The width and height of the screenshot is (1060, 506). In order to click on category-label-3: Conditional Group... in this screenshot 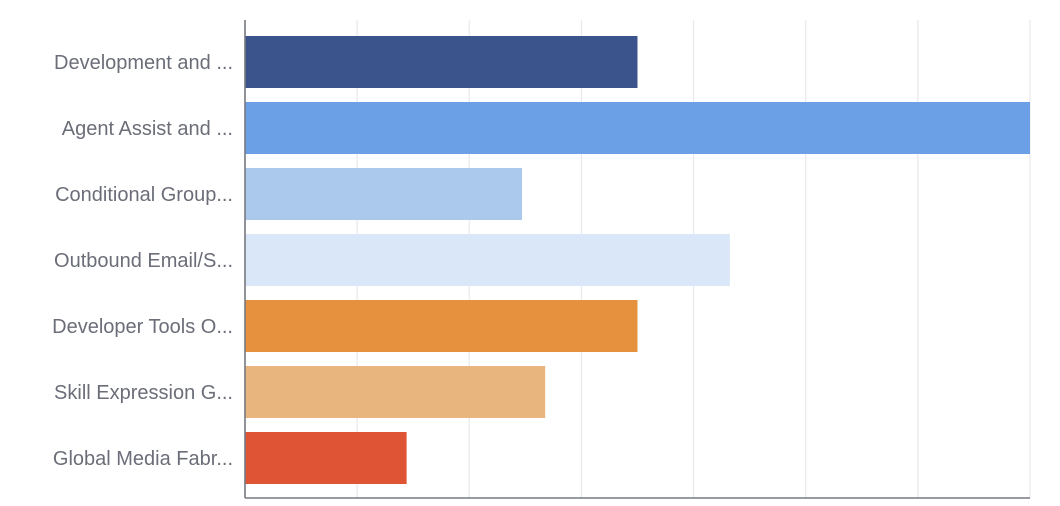, I will do `click(144, 195)`.